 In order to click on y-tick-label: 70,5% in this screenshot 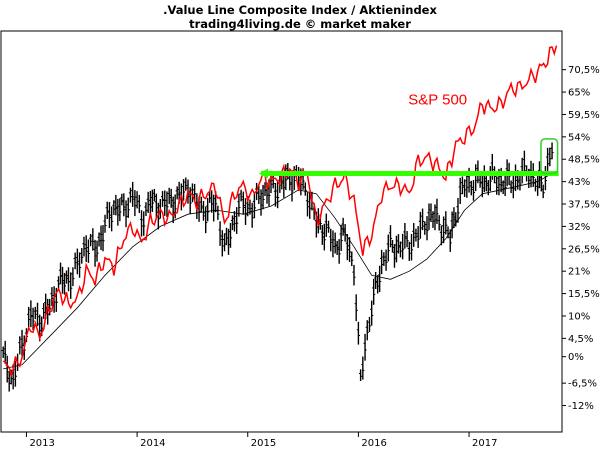, I will do `click(584, 70)`.